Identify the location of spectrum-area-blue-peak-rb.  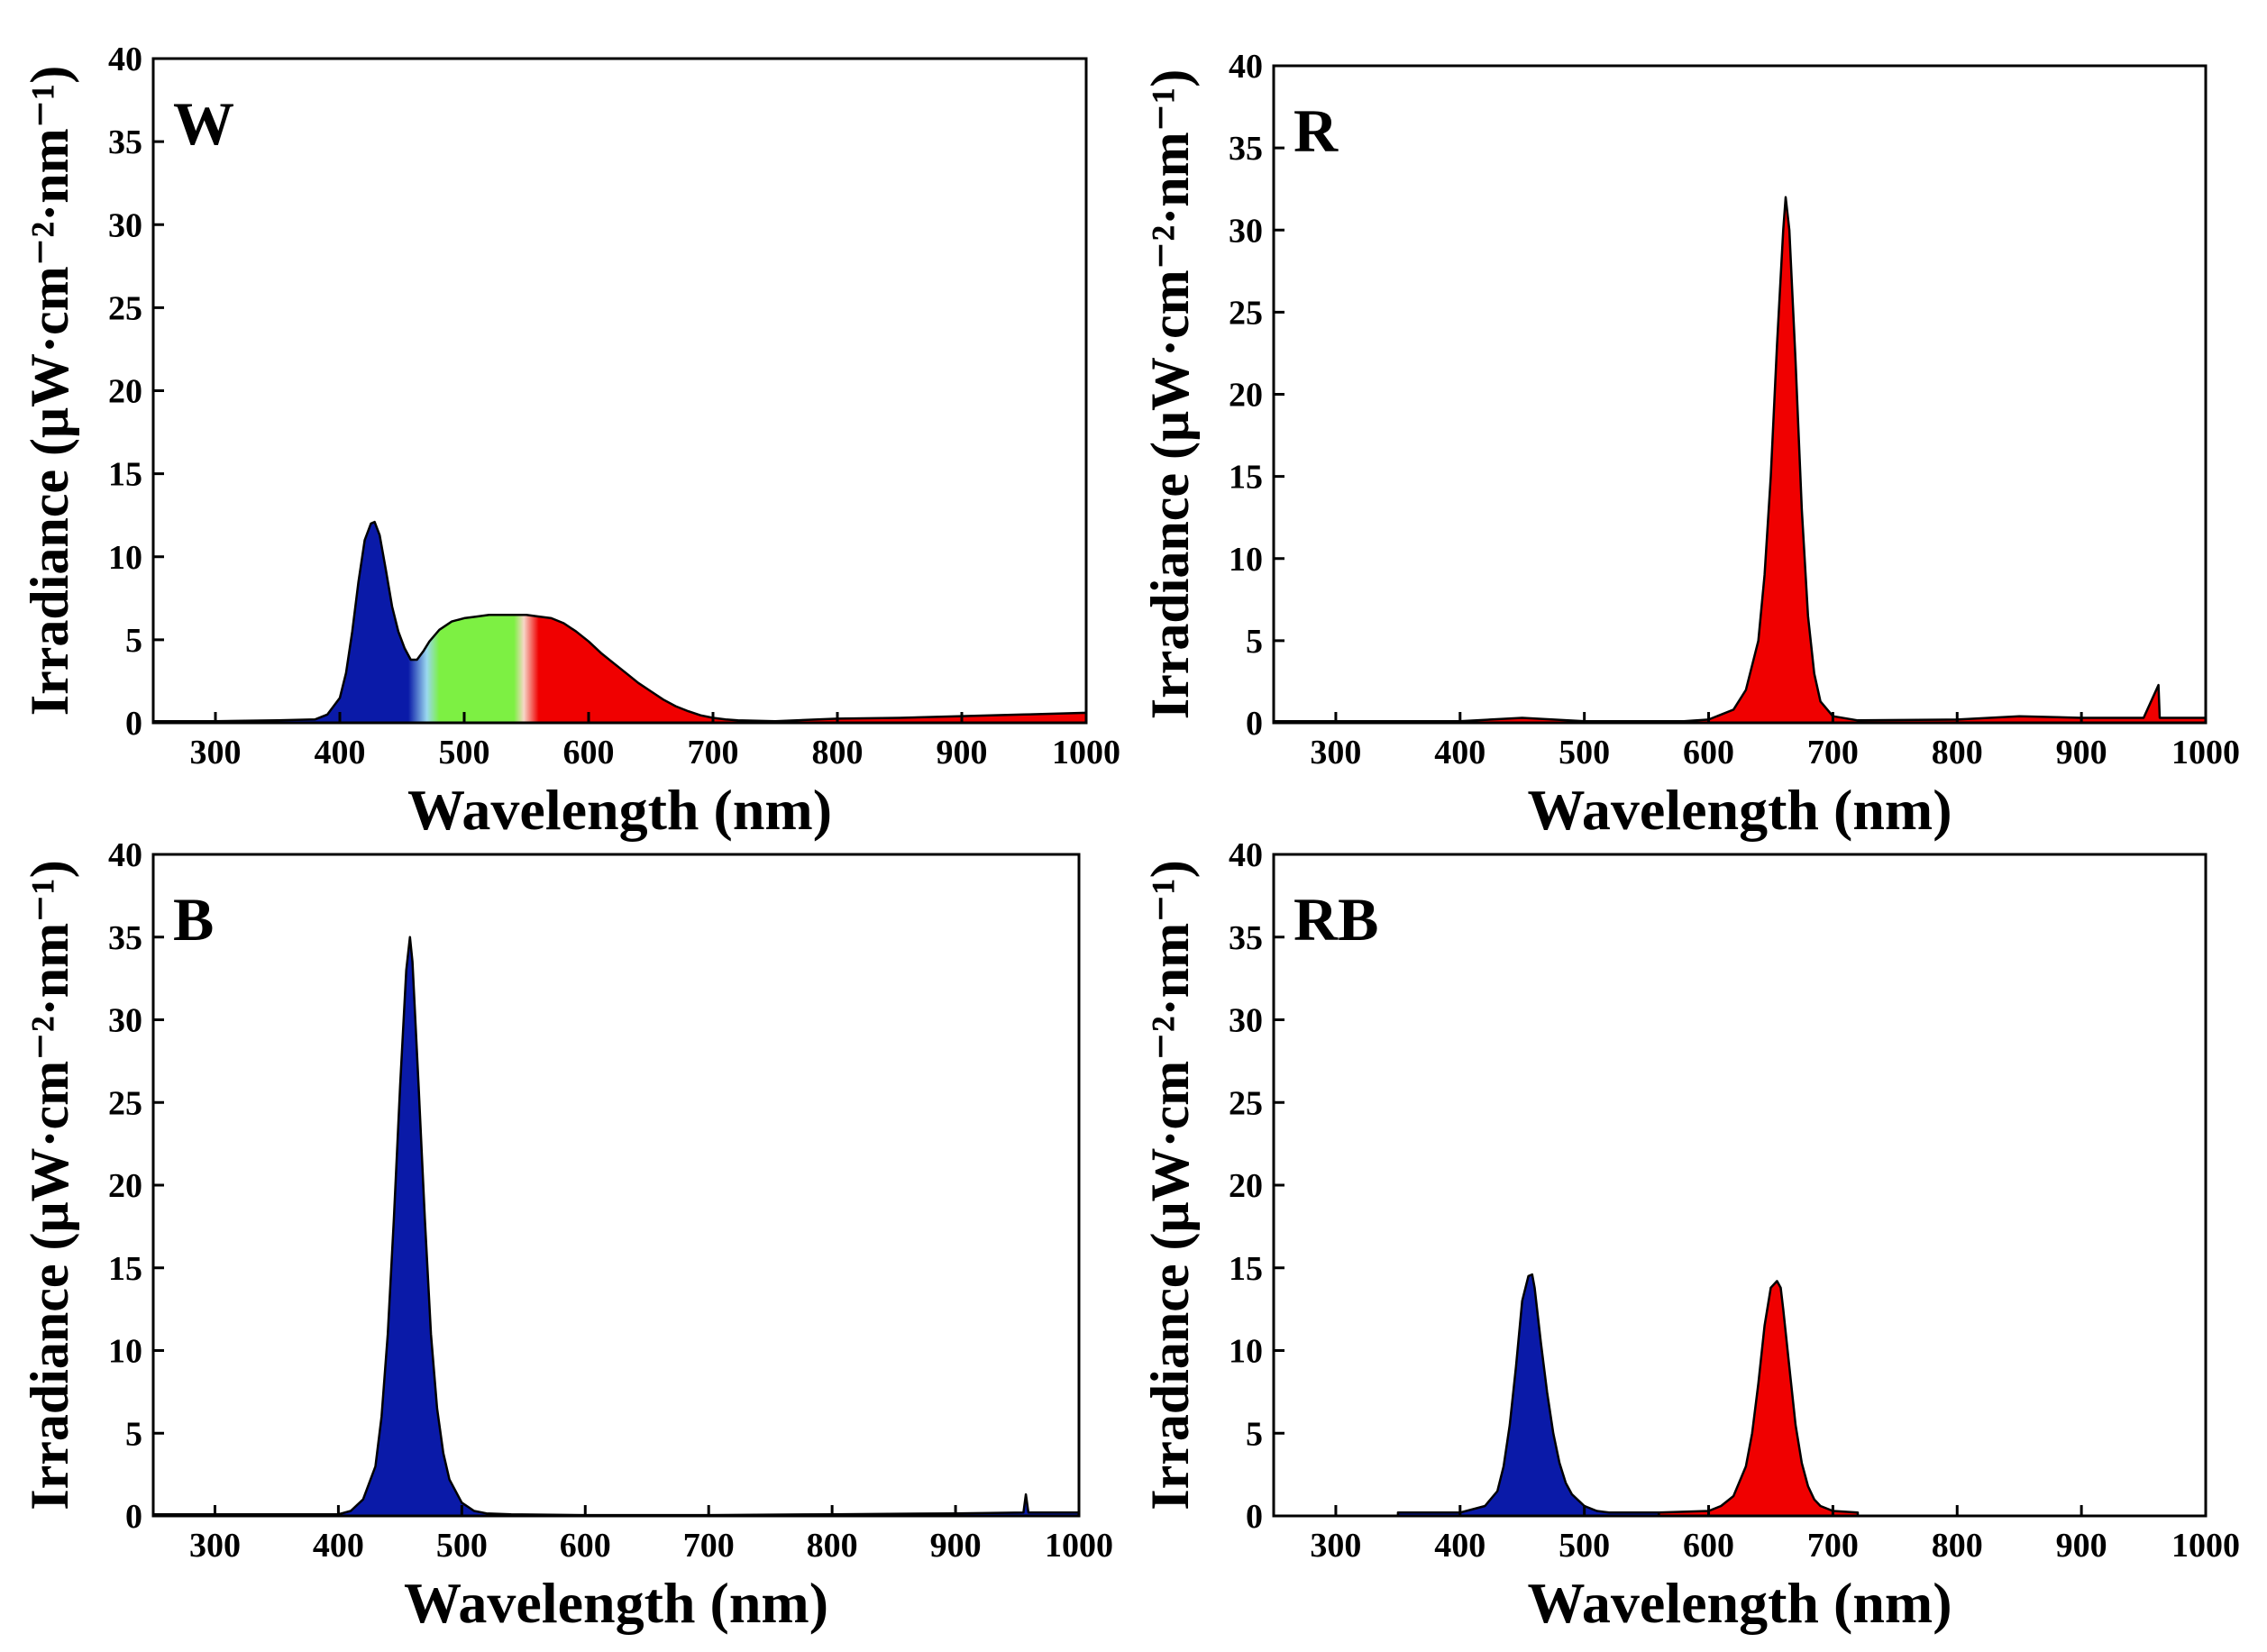
(1528, 1395).